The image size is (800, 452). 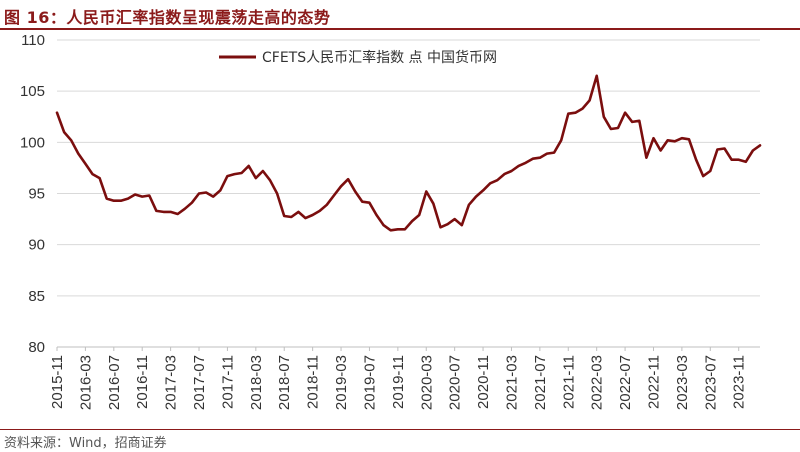 What do you see at coordinates (33, 40) in the screenshot?
I see `y-tick-label: 110` at bounding box center [33, 40].